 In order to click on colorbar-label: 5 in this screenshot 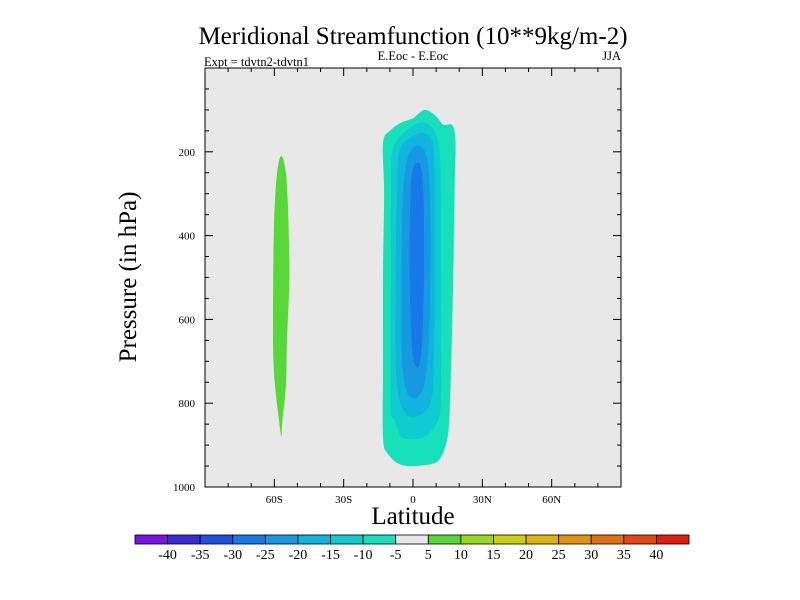, I will do `click(428, 555)`.